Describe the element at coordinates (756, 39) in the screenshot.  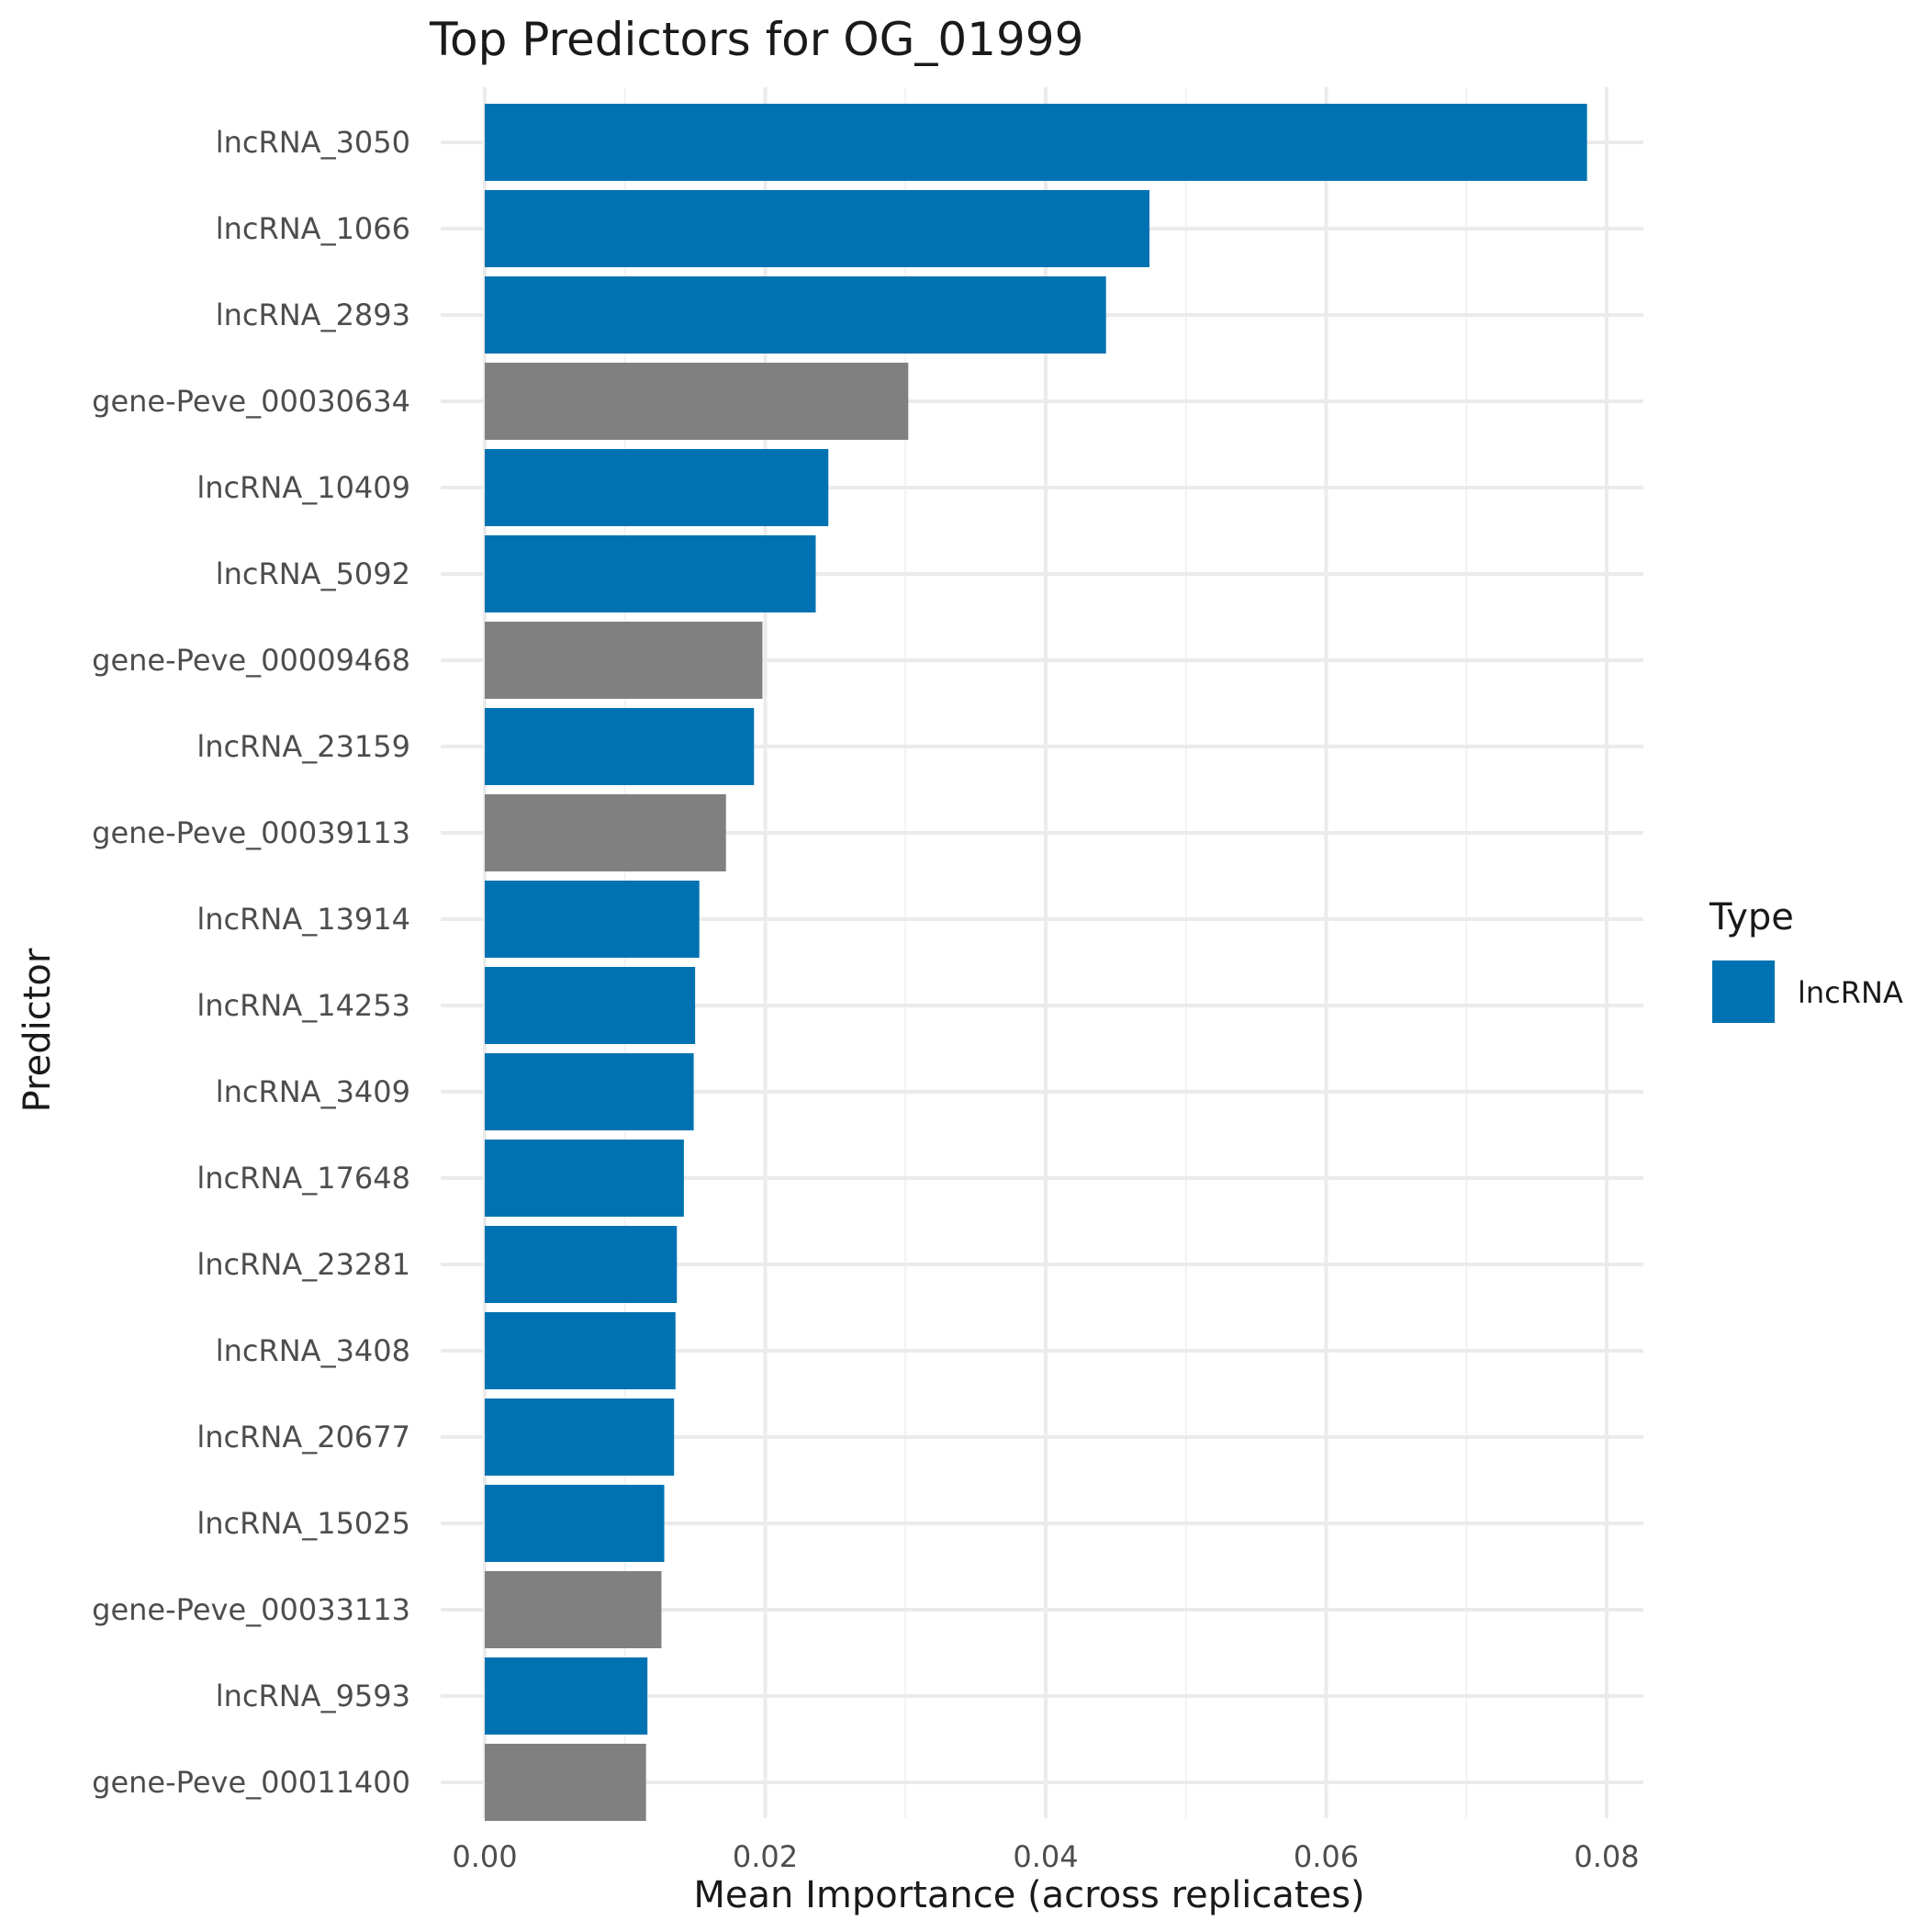
I see `chart-title: Top Predictors for OG_01999` at that location.